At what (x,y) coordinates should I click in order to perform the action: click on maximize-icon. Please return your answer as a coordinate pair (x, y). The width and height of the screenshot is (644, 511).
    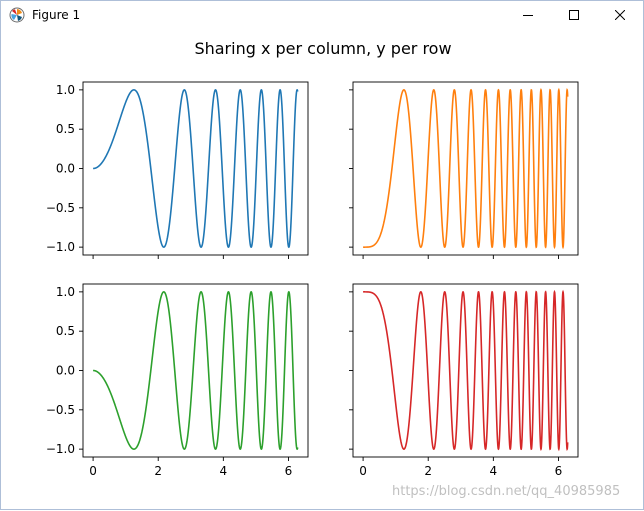
    Looking at the image, I should click on (574, 15).